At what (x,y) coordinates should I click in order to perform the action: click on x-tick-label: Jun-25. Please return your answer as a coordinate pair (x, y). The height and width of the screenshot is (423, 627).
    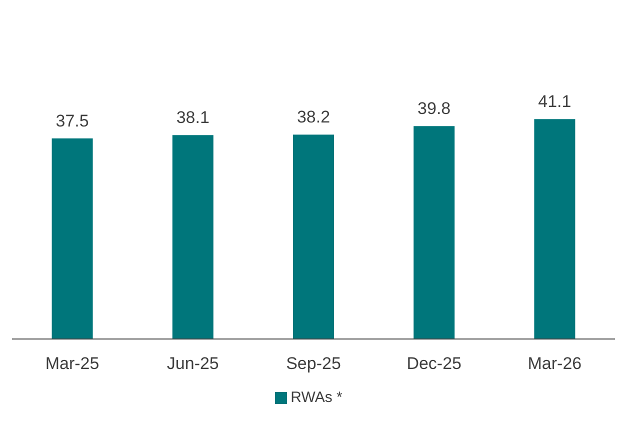
    Looking at the image, I should click on (192, 364).